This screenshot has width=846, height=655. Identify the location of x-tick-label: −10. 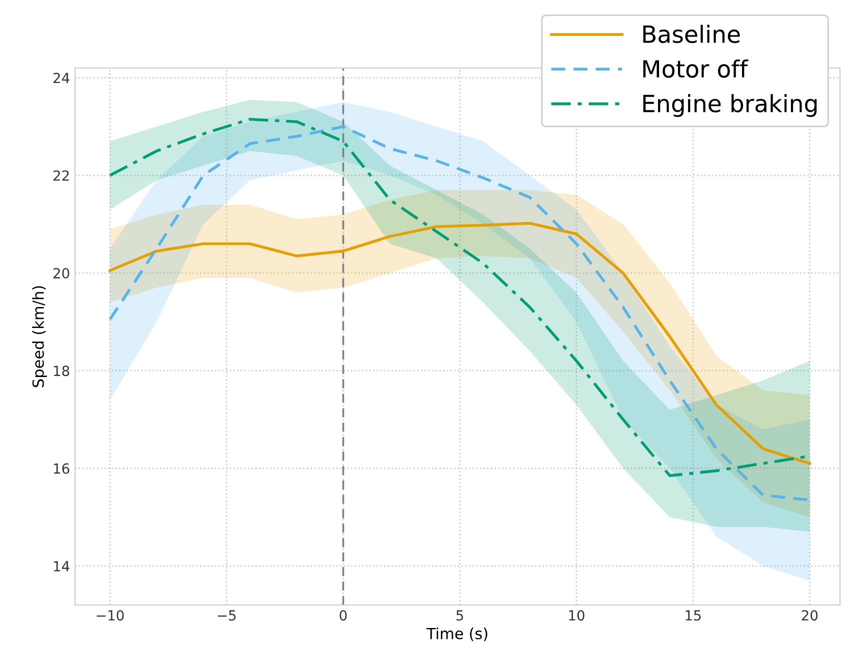
(110, 615).